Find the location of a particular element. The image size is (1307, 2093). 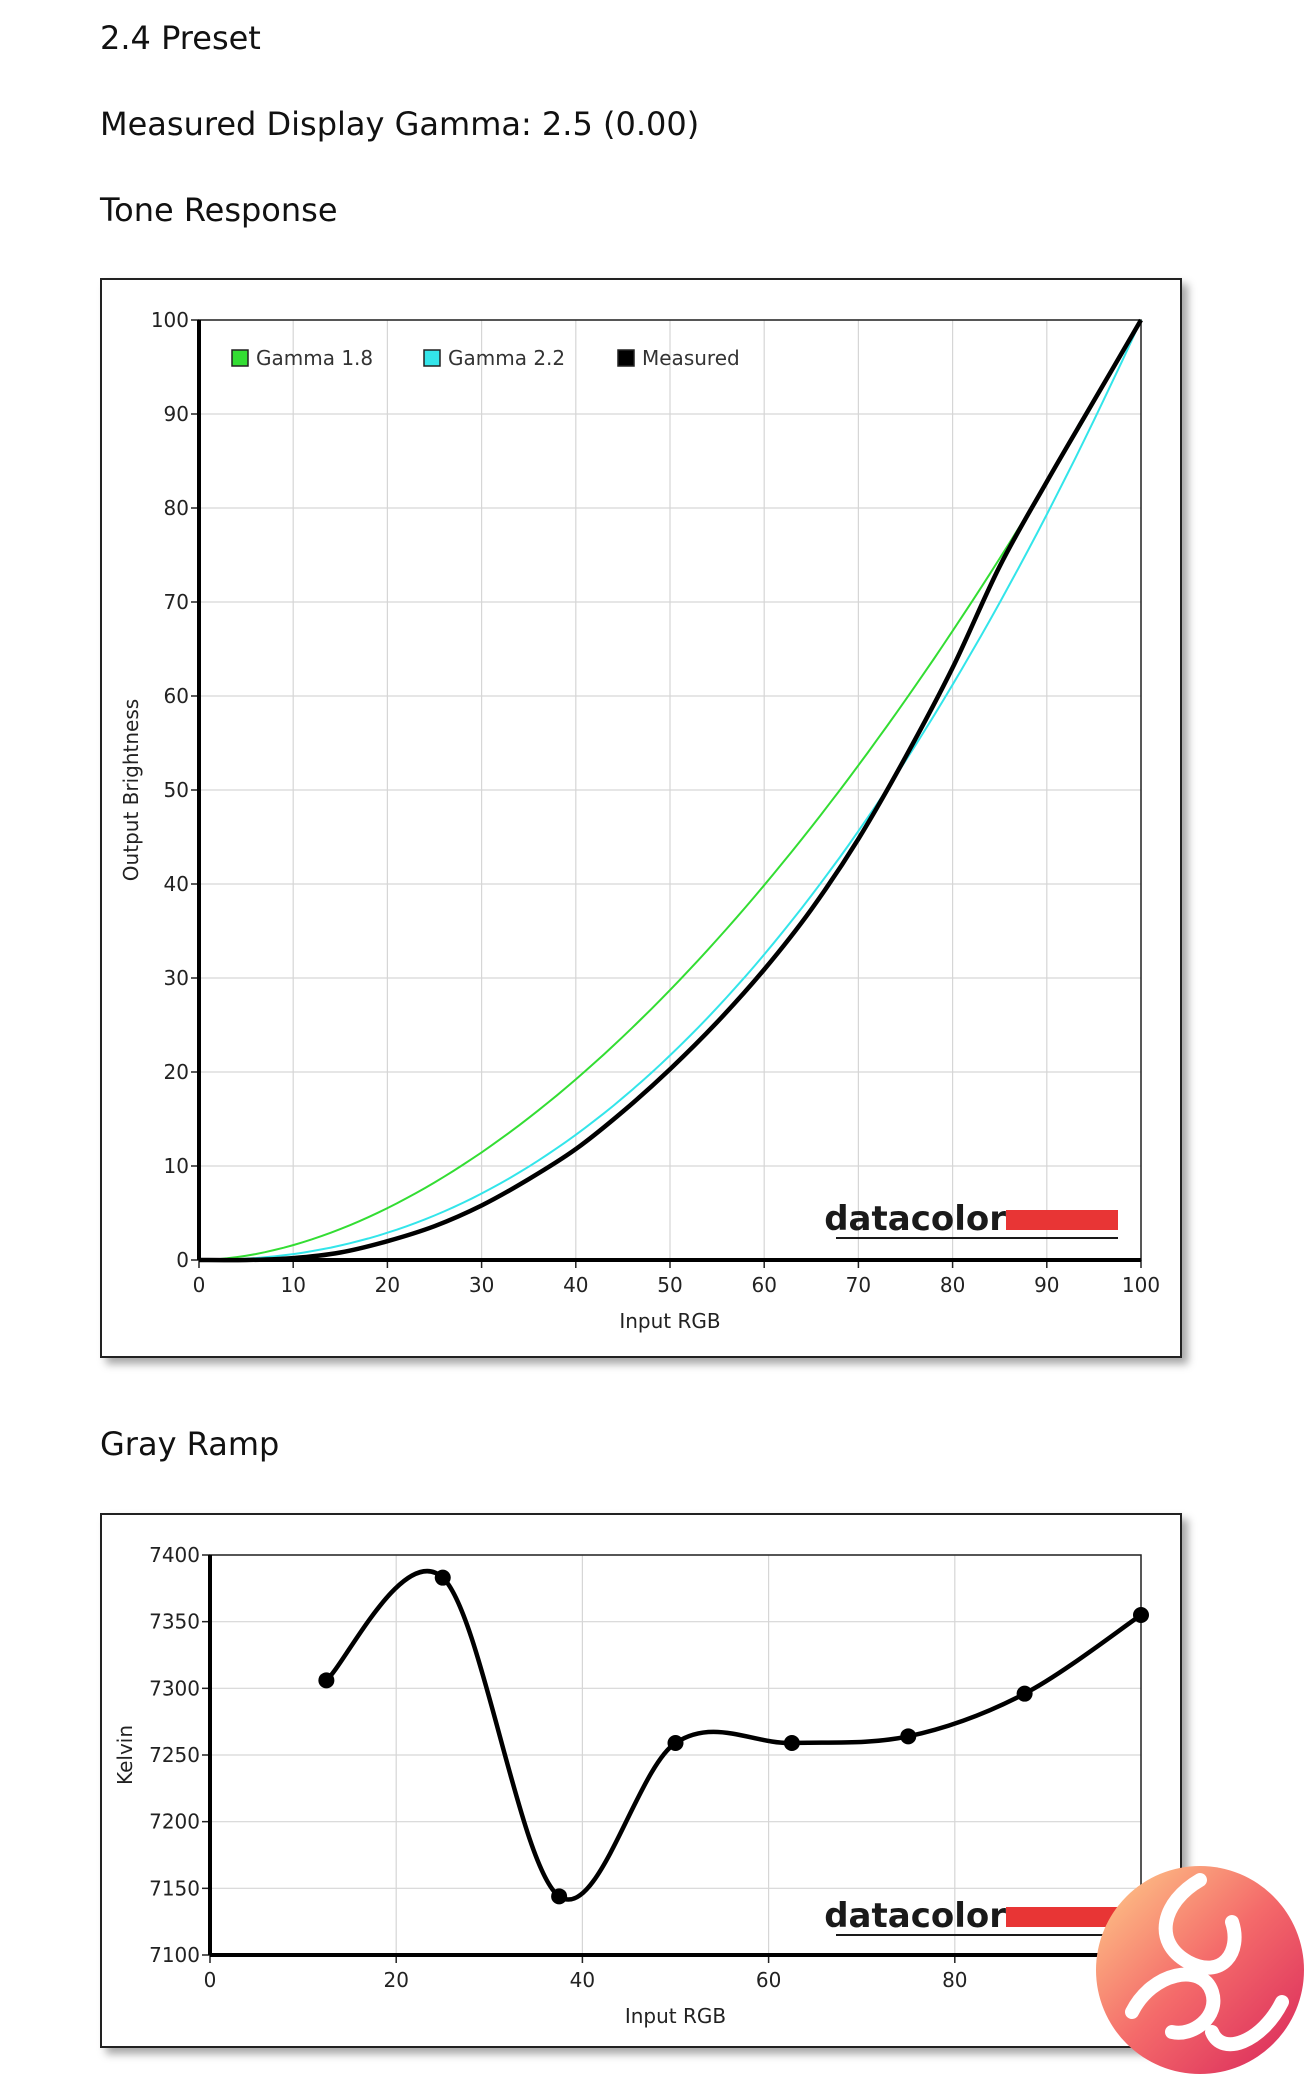

site-logo-icon is located at coordinates (1200, 1970).